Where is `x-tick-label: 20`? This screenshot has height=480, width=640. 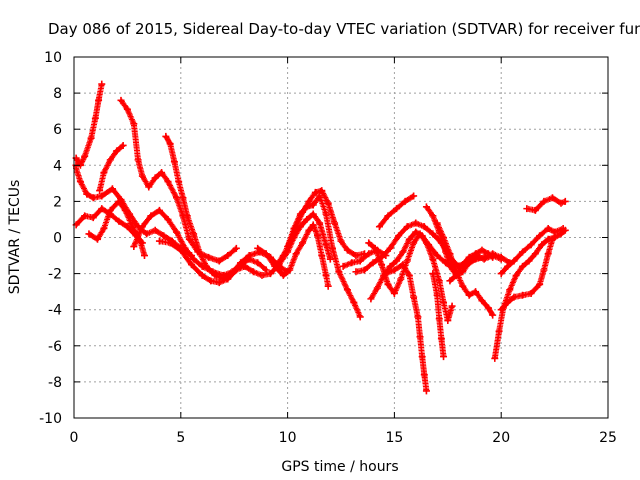 x-tick-label: 20 is located at coordinates (501, 438).